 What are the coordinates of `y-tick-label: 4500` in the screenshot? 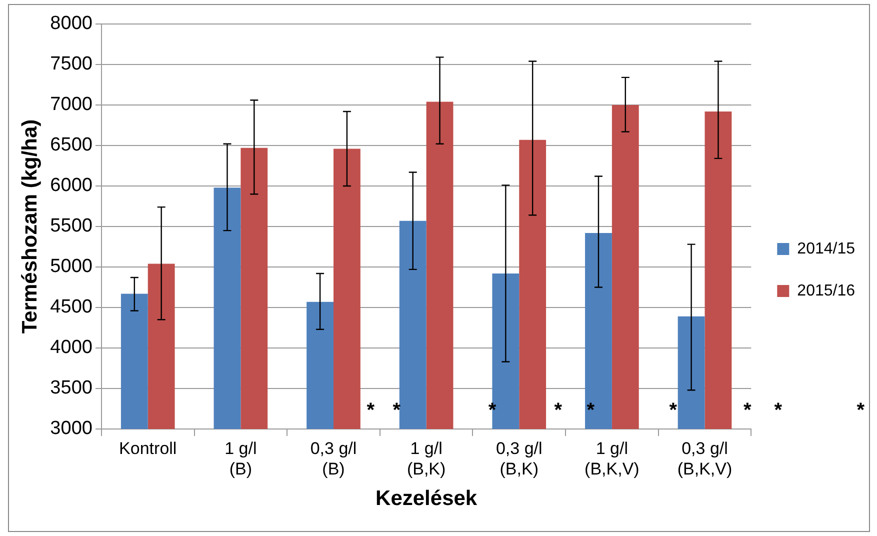 It's located at (71, 307).